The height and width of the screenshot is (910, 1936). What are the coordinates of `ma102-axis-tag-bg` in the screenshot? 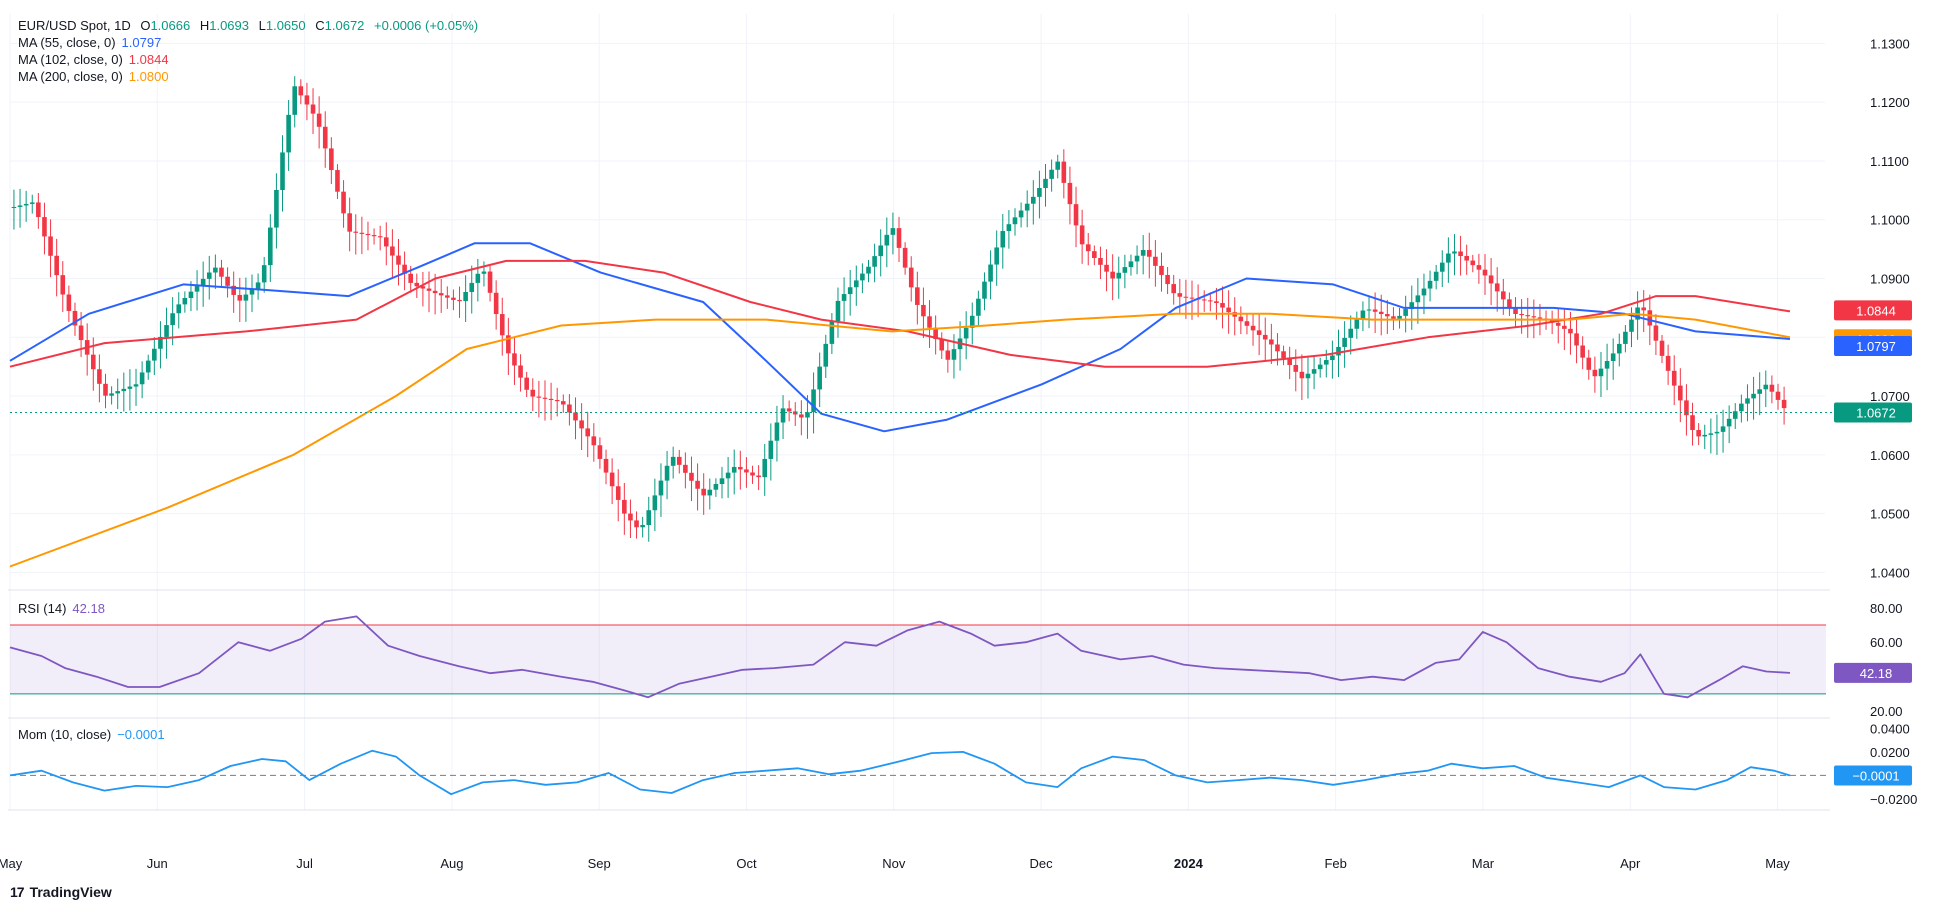 It's located at (1873, 310).